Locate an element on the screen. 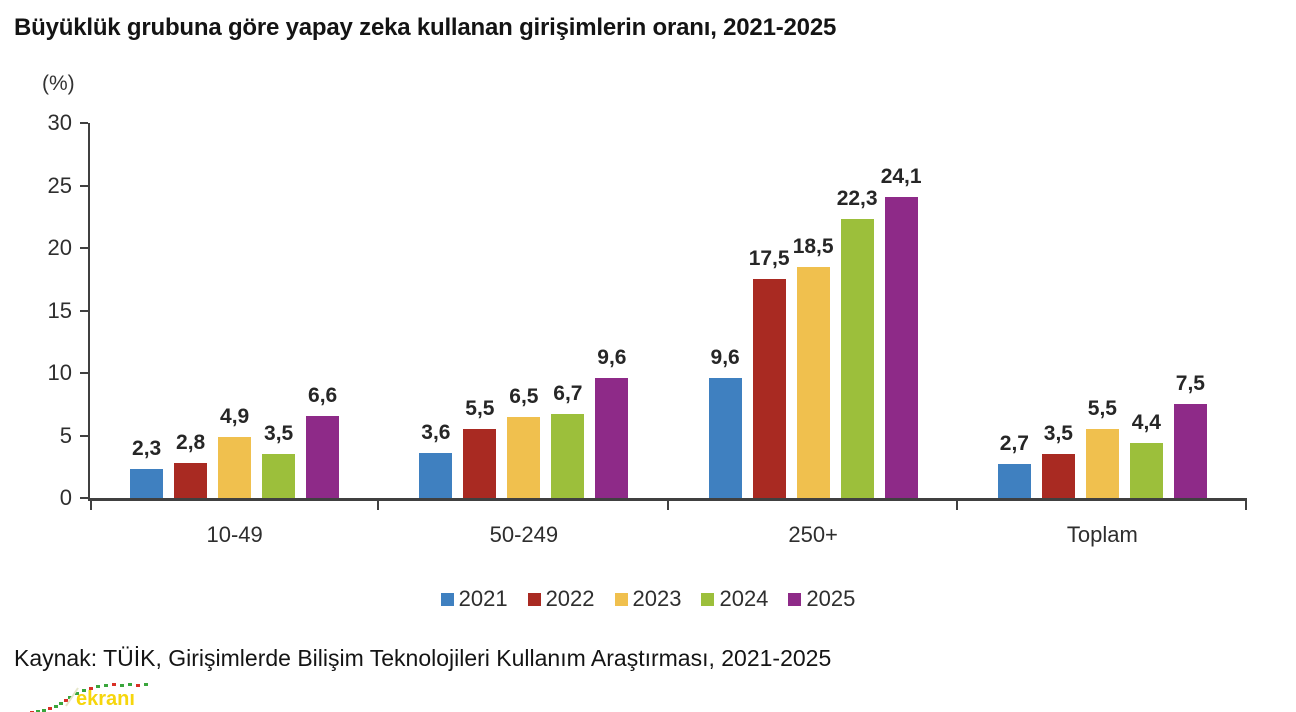 The width and height of the screenshot is (1296, 712). bar-2023-50-249: 6,5 is located at coordinates (524, 441).